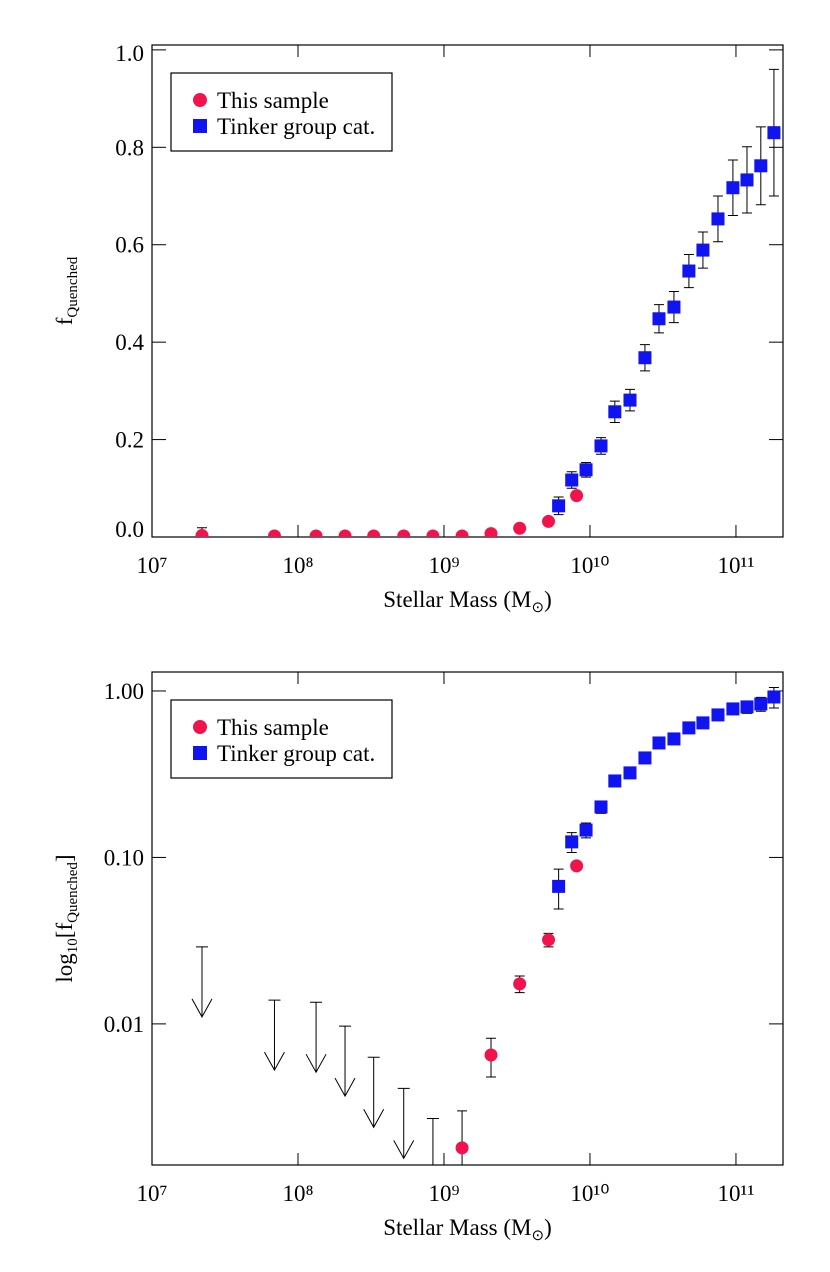  Describe the element at coordinates (73, 945) in the screenshot. I see `y-axis-label-part: 10` at that location.